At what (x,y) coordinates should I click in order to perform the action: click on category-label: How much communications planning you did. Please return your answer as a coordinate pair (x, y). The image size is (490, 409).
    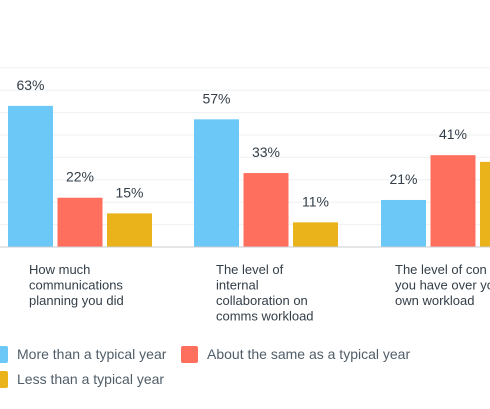
    Looking at the image, I should click on (76, 285).